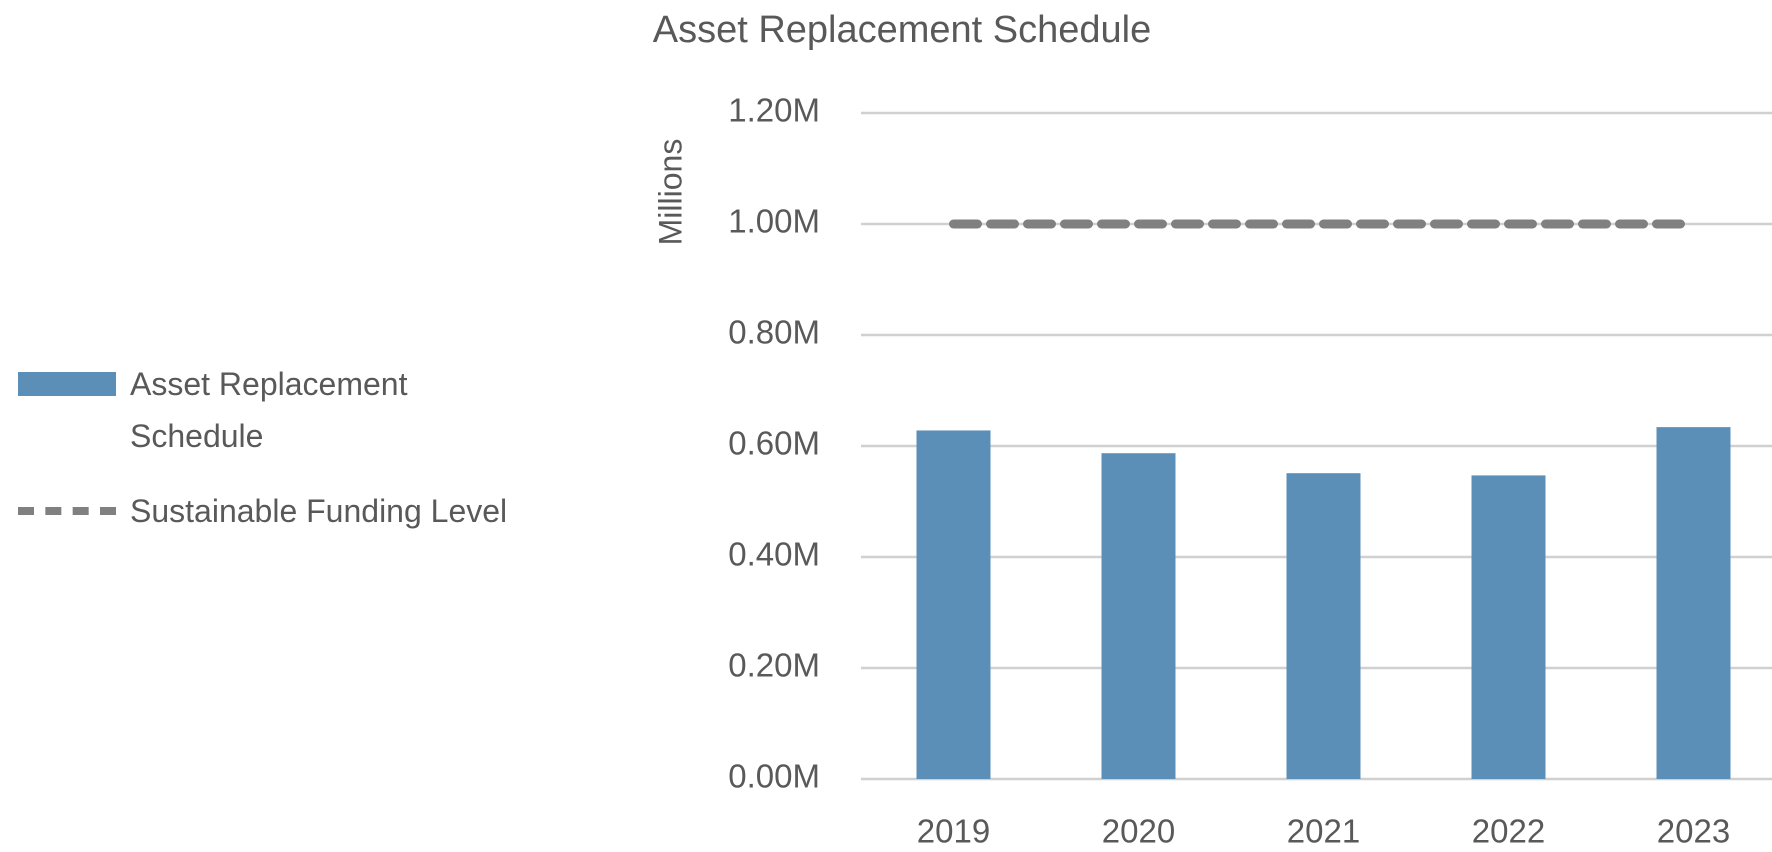  I want to click on y-tick-label: 1.00M, so click(774, 221).